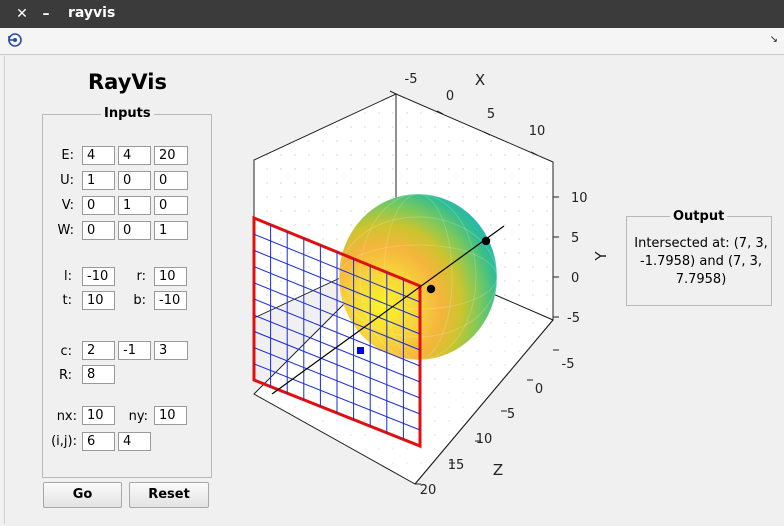 The height and width of the screenshot is (526, 784). I want to click on hit-point-far, so click(486, 241).